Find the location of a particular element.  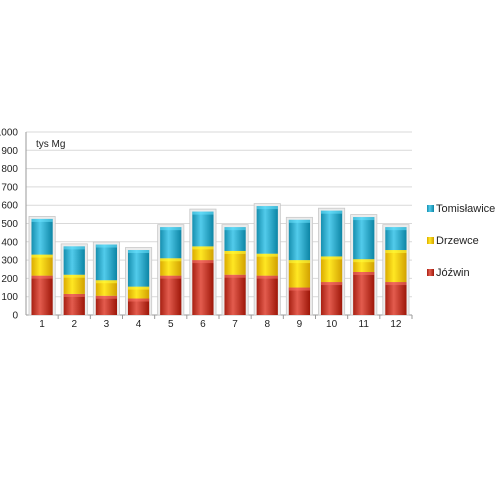

y-tick-label: 500 is located at coordinates (9, 224).